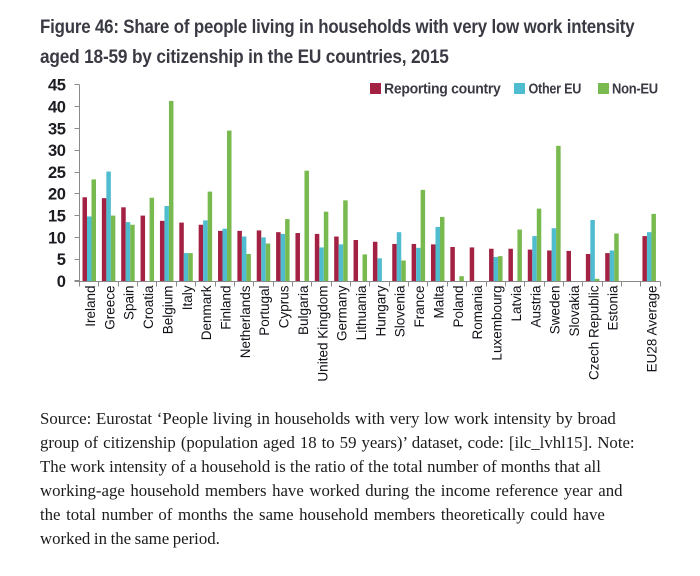 This screenshot has width=700, height=576. Describe the element at coordinates (148, 307) in the screenshot. I see `svg-text: Croatia` at that location.